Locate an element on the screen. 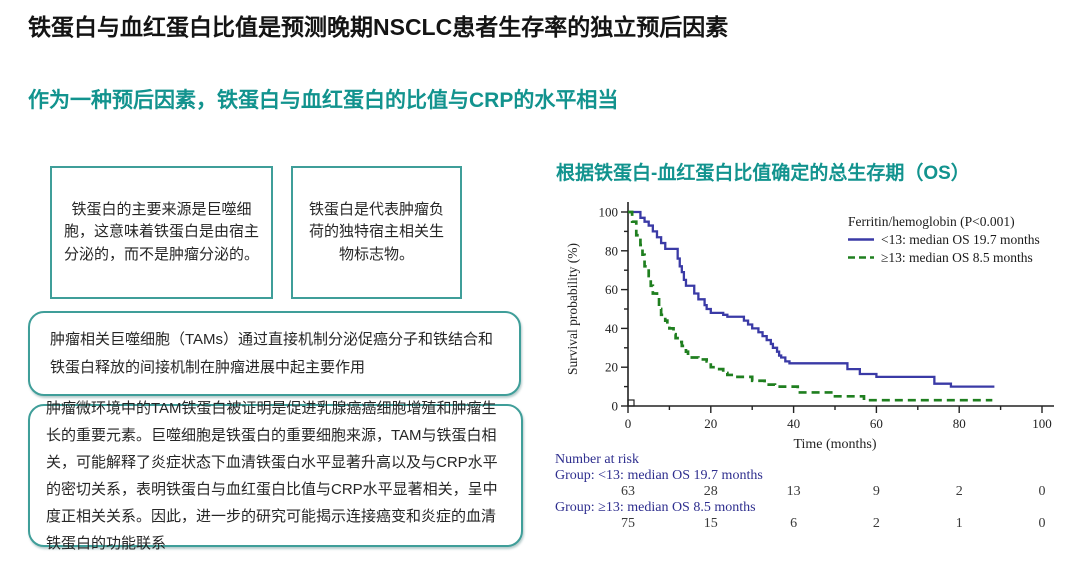 The height and width of the screenshot is (572, 1080). risk-group-2-label: Group: ≥13: median OS 8.5 months is located at coordinates (655, 507).